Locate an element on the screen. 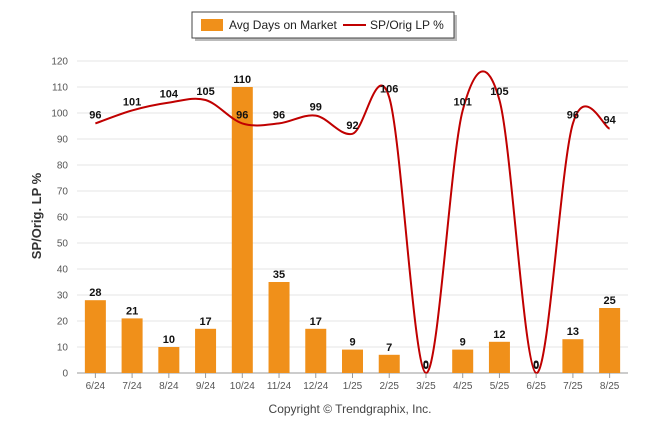 The width and height of the screenshot is (646, 434). bar-value-label: 35 is located at coordinates (279, 275).